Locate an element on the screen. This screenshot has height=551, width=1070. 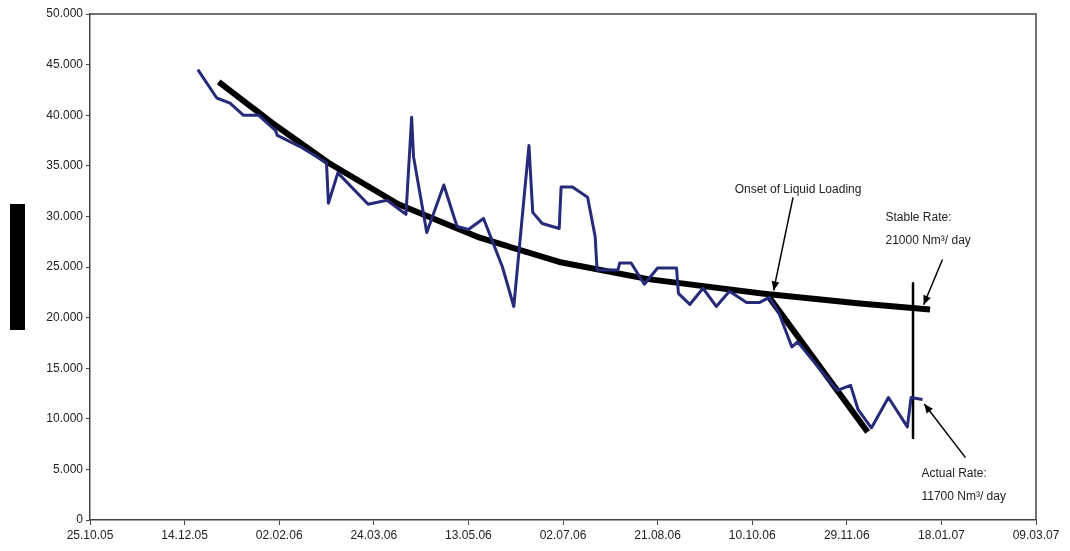
x-tick-label: 29.11.06 is located at coordinates (847, 534).